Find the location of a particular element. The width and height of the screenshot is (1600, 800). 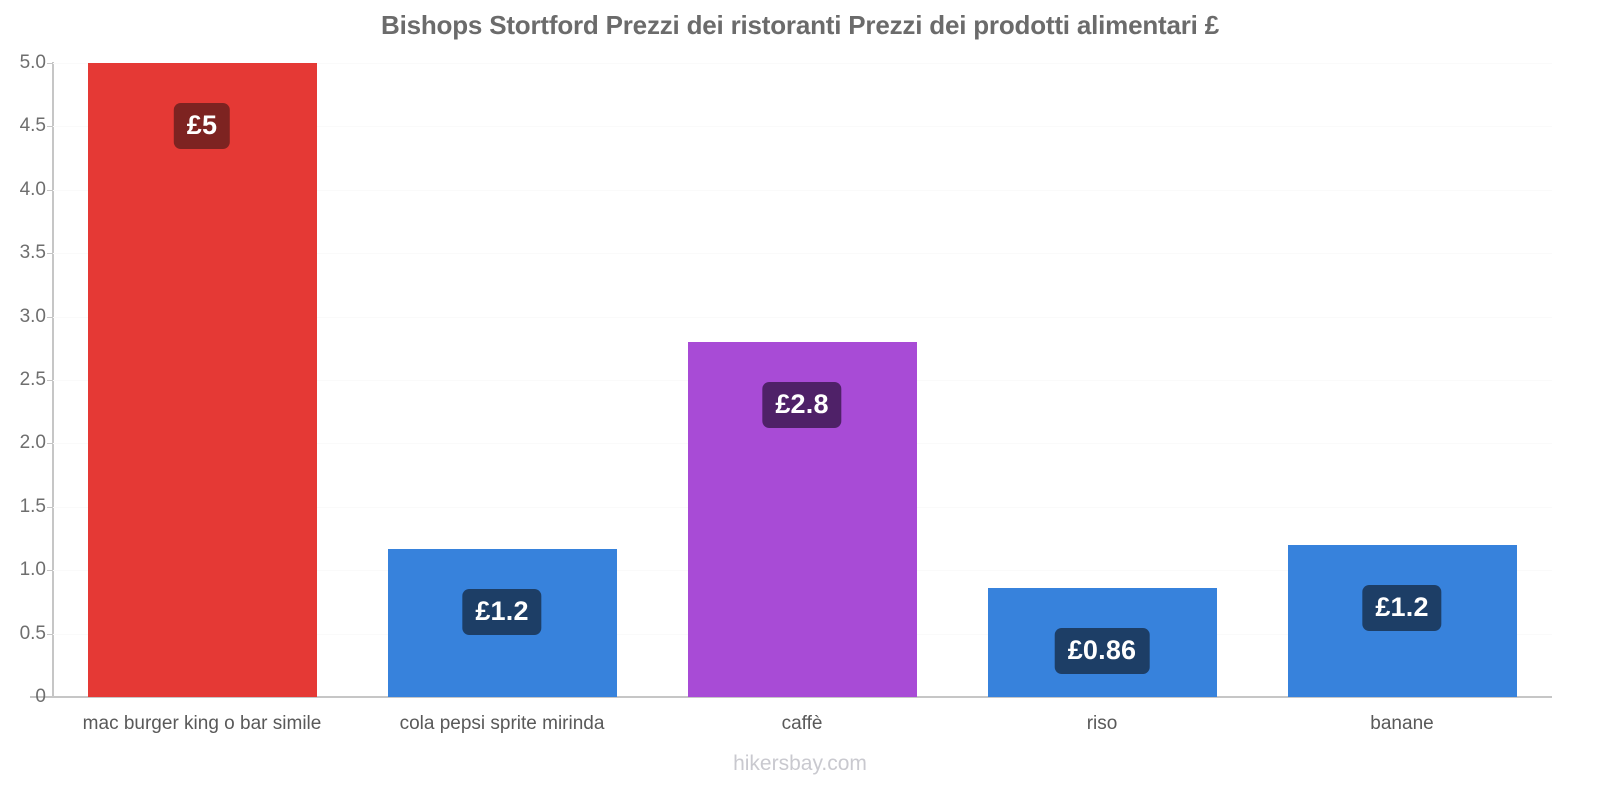

y-axis-tick-label: 4.0 is located at coordinates (32, 189).